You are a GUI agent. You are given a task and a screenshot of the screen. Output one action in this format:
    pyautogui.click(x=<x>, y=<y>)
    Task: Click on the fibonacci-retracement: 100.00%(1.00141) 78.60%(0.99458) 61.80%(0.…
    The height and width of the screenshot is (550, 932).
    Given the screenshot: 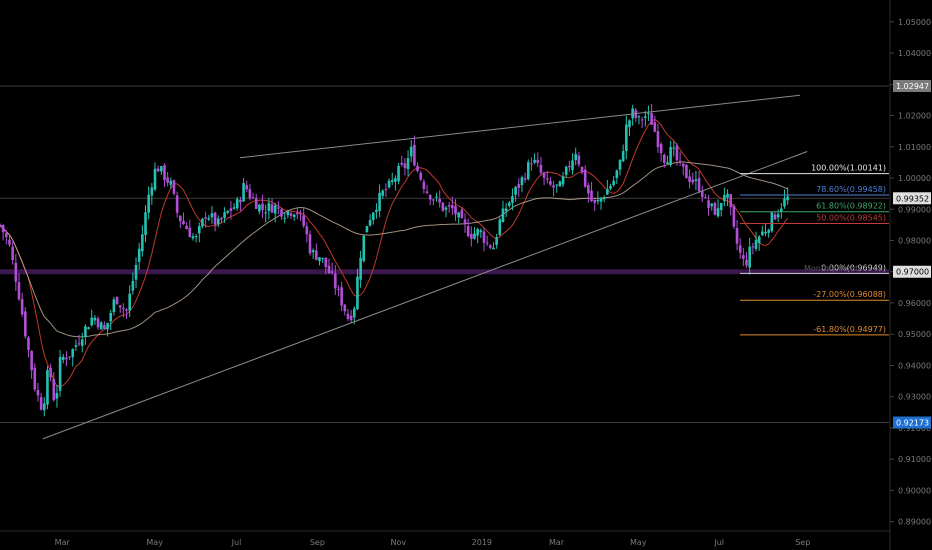 What is the action you would take?
    pyautogui.click(x=814, y=250)
    